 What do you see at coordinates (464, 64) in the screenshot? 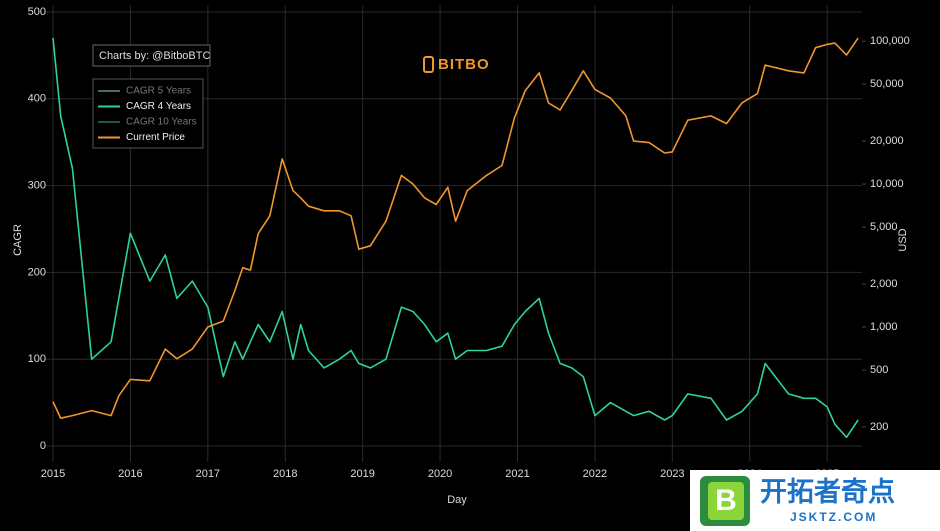
I see `logo-text: BITBO` at bounding box center [464, 64].